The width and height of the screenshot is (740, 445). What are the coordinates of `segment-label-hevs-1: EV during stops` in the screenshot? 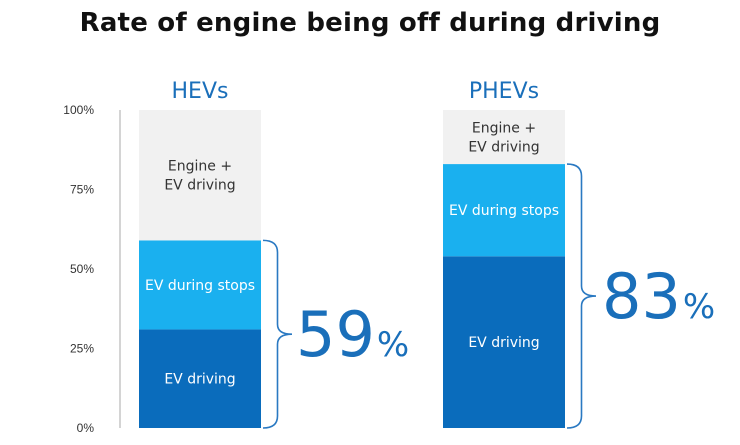 It's located at (200, 286).